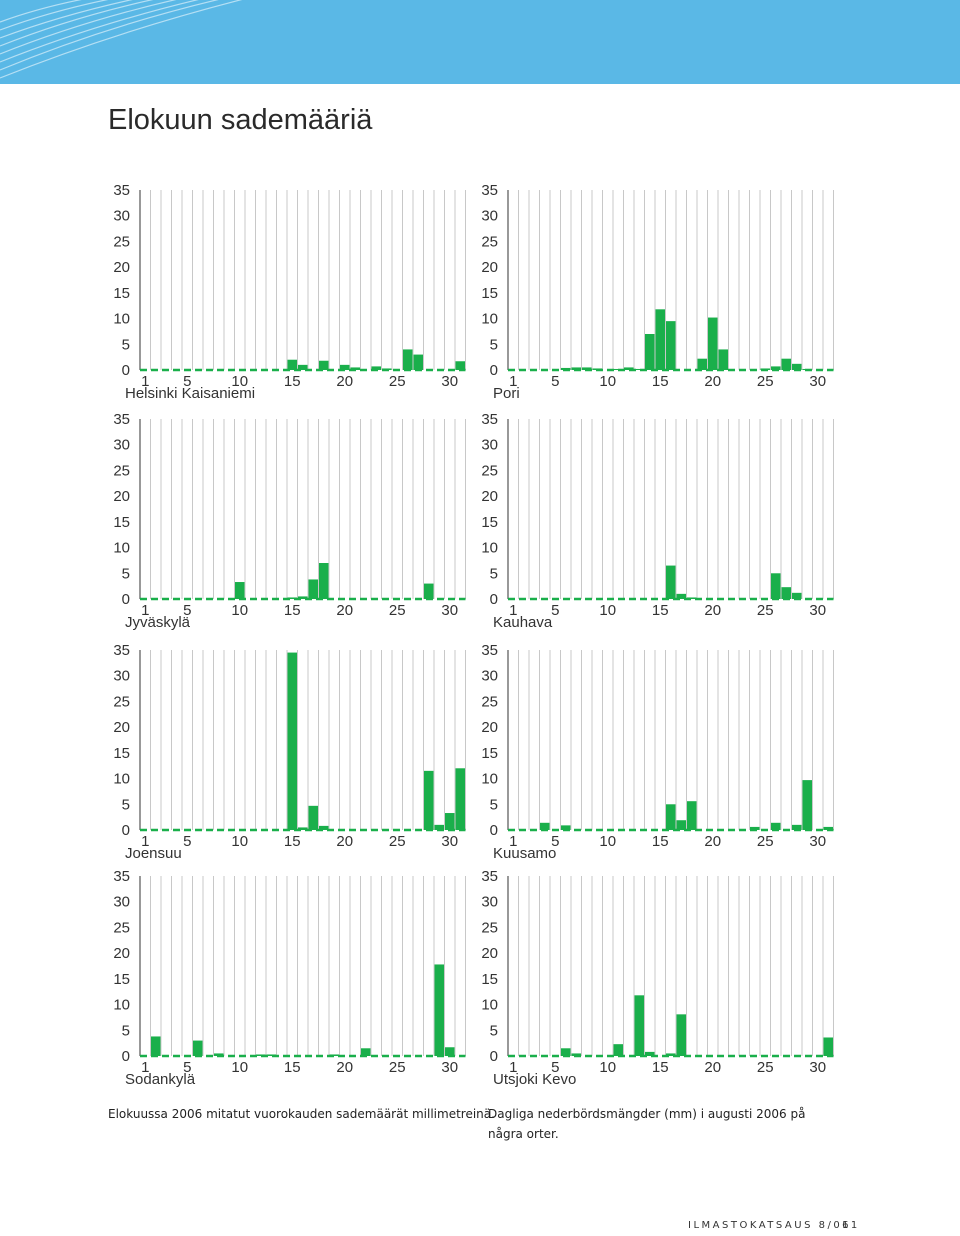 The image size is (960, 1236). I want to click on y-tick-label: 0, so click(494, 370).